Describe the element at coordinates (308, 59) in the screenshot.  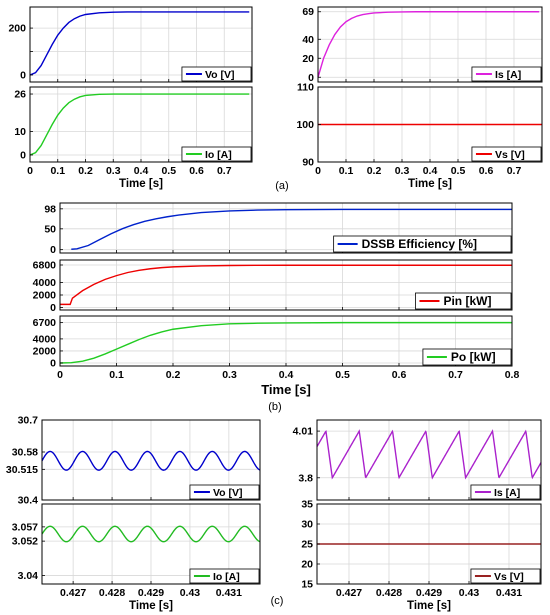
I see `y-tick-label: 20` at that location.